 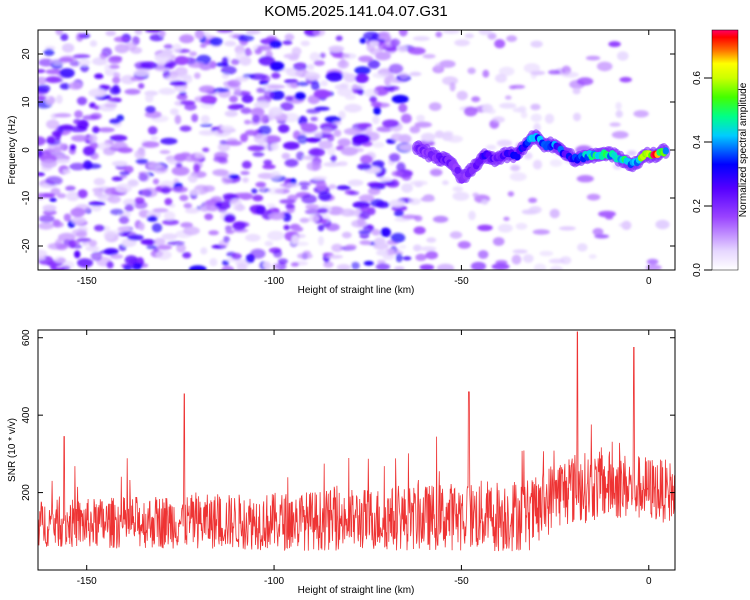 What do you see at coordinates (26, 414) in the screenshot?
I see `y-tick-label: 400` at bounding box center [26, 414].